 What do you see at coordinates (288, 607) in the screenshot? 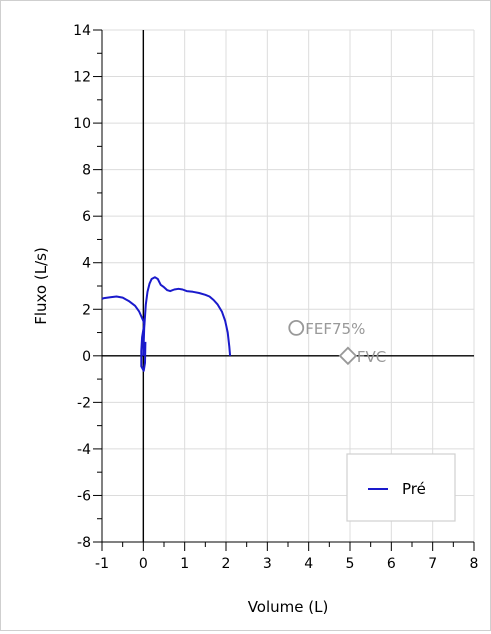
I see `x-axis-label: Volume (L)` at bounding box center [288, 607].